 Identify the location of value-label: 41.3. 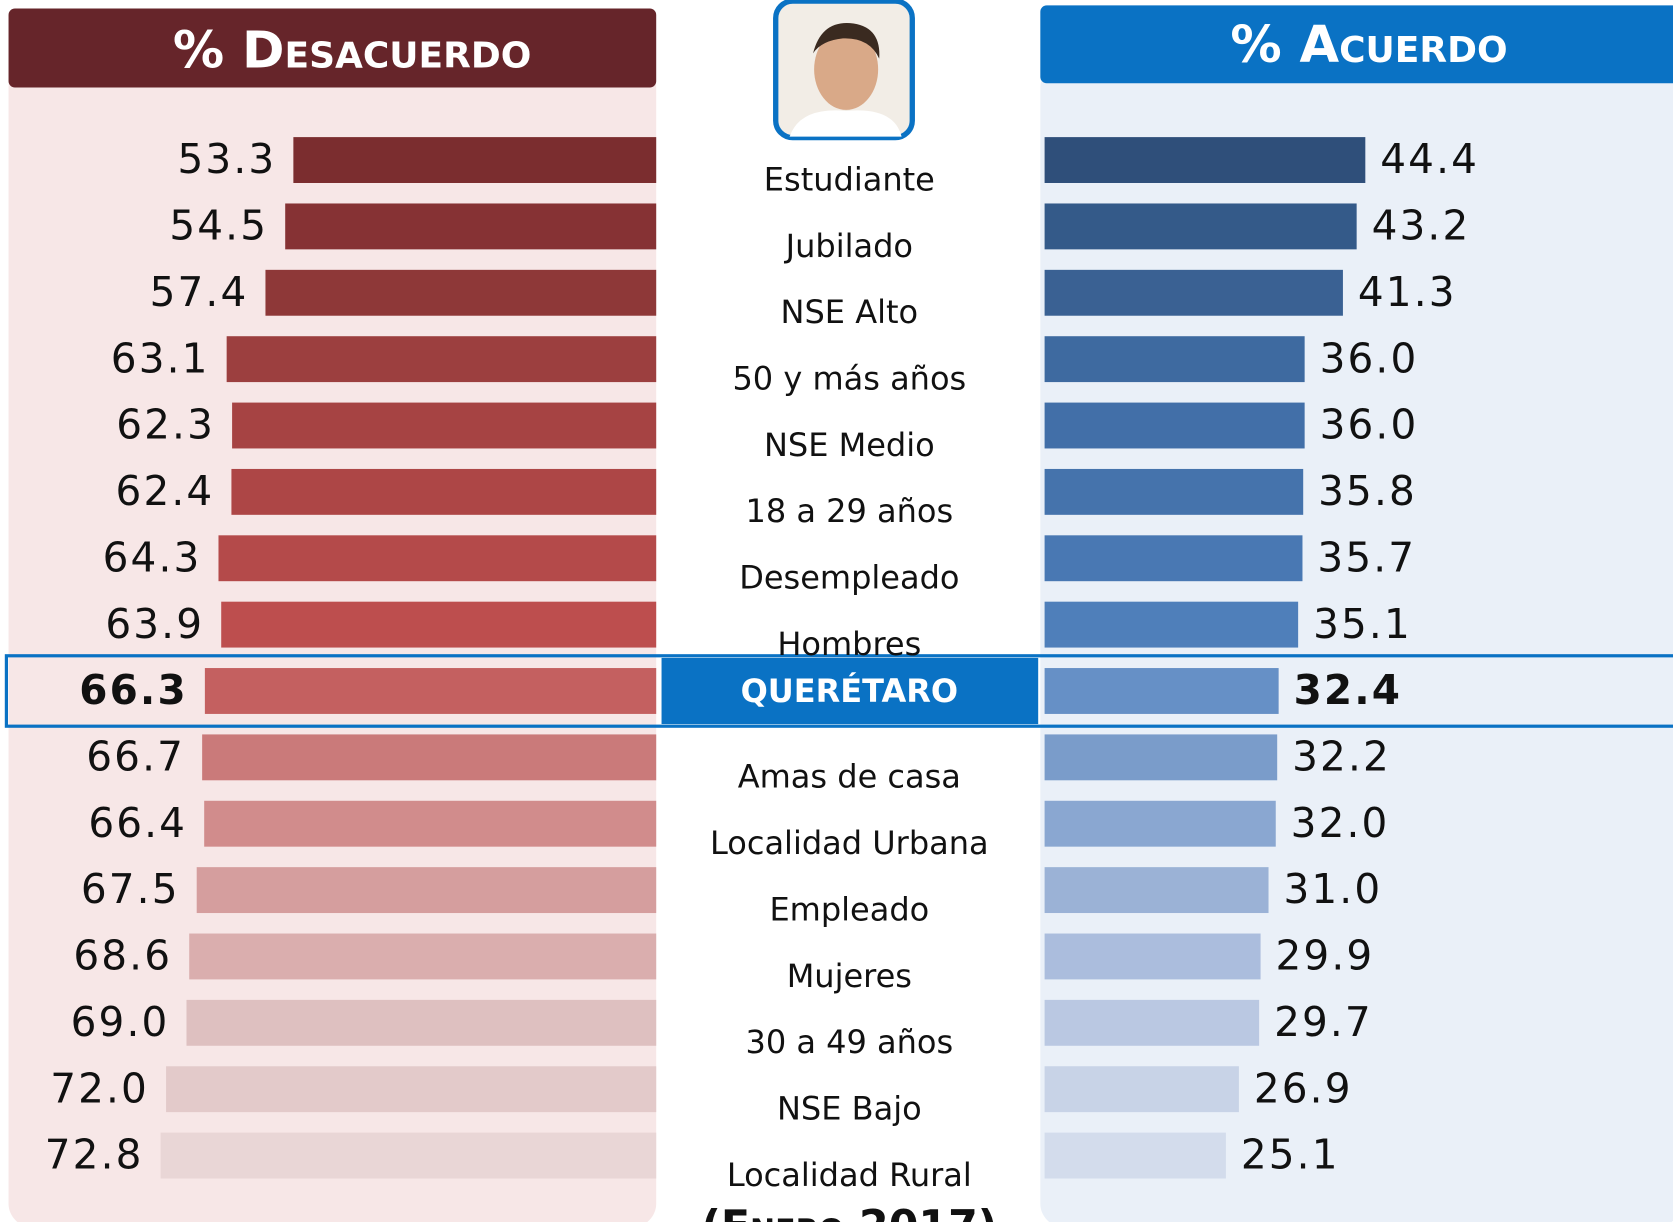
(1407, 292).